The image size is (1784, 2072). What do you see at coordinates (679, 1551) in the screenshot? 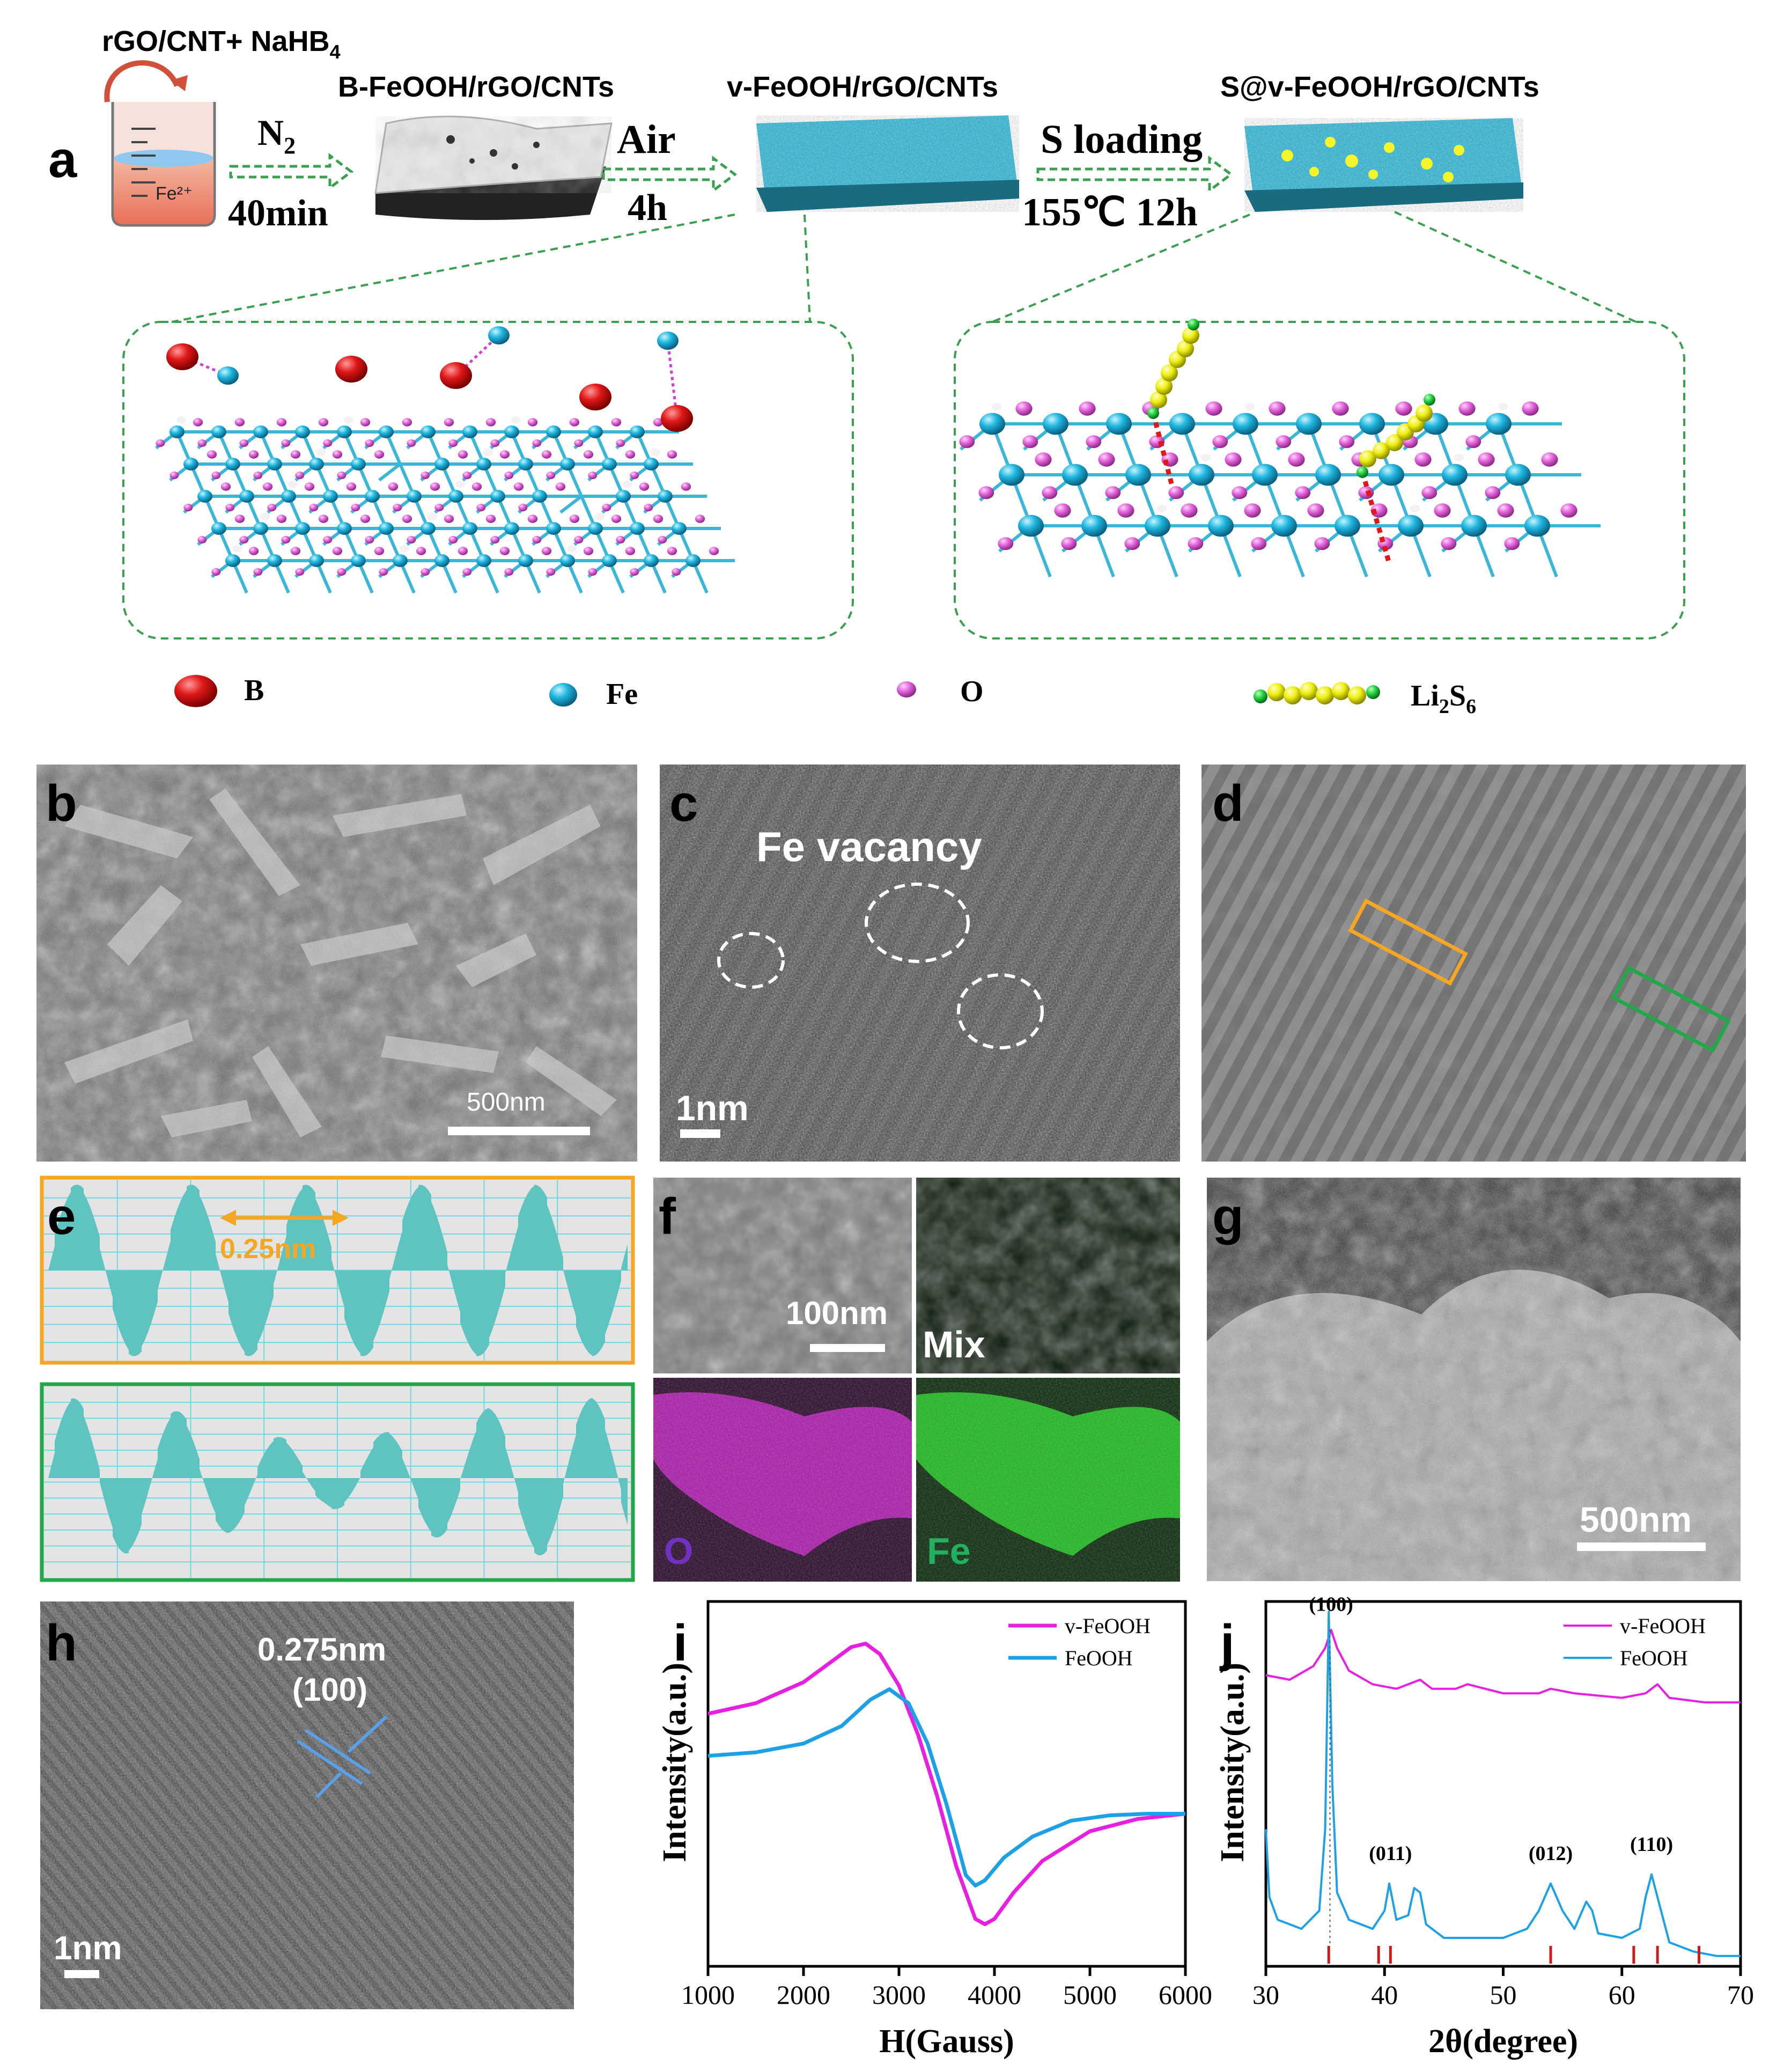
I see `f-o-label: O` at bounding box center [679, 1551].